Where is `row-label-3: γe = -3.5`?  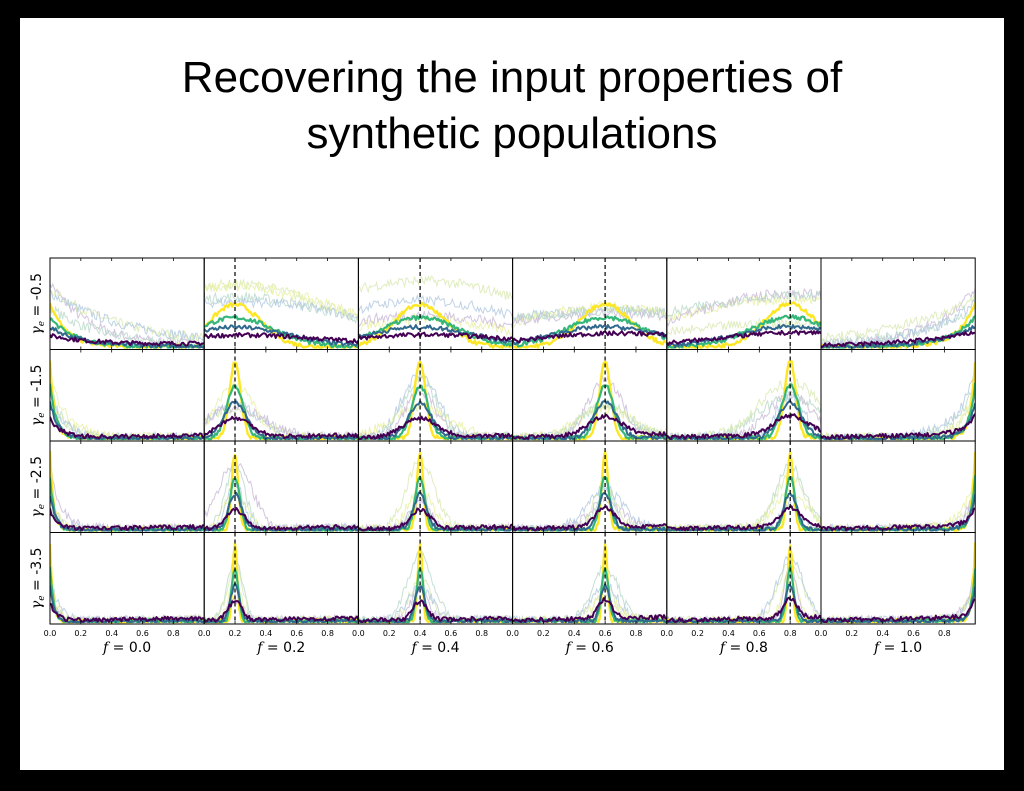
row-label-3: γe = -3.5 is located at coordinates (38, 578).